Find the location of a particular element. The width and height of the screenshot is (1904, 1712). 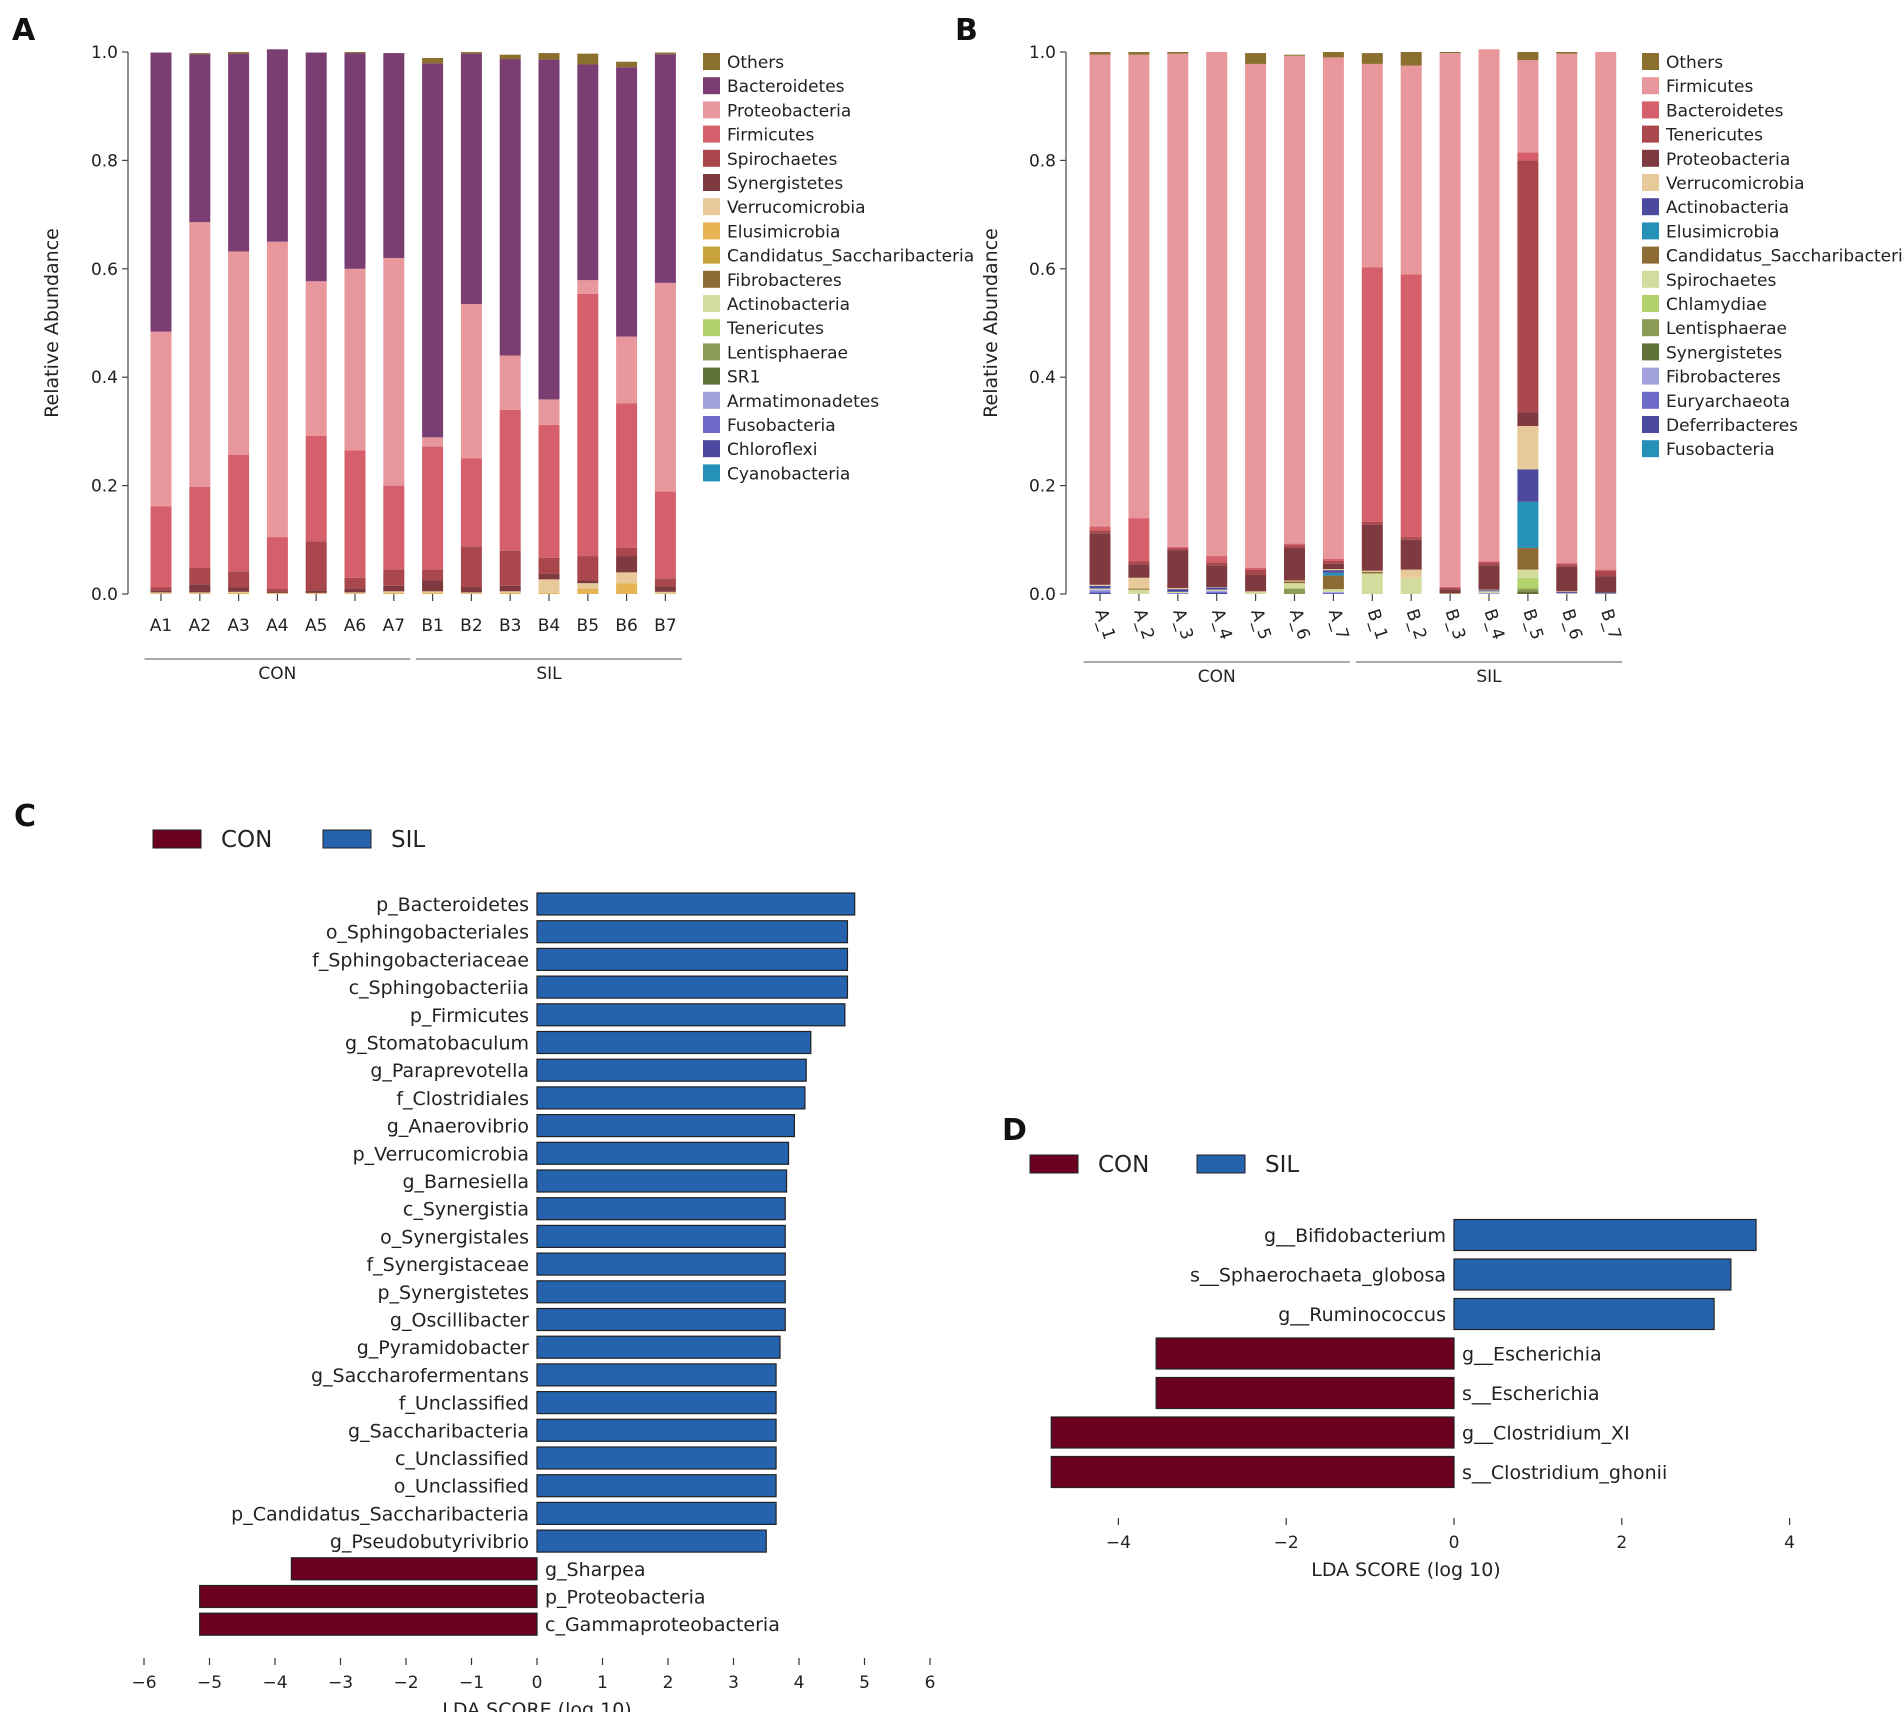

bar-segment-B_6-tenericutes is located at coordinates (1567, 565).